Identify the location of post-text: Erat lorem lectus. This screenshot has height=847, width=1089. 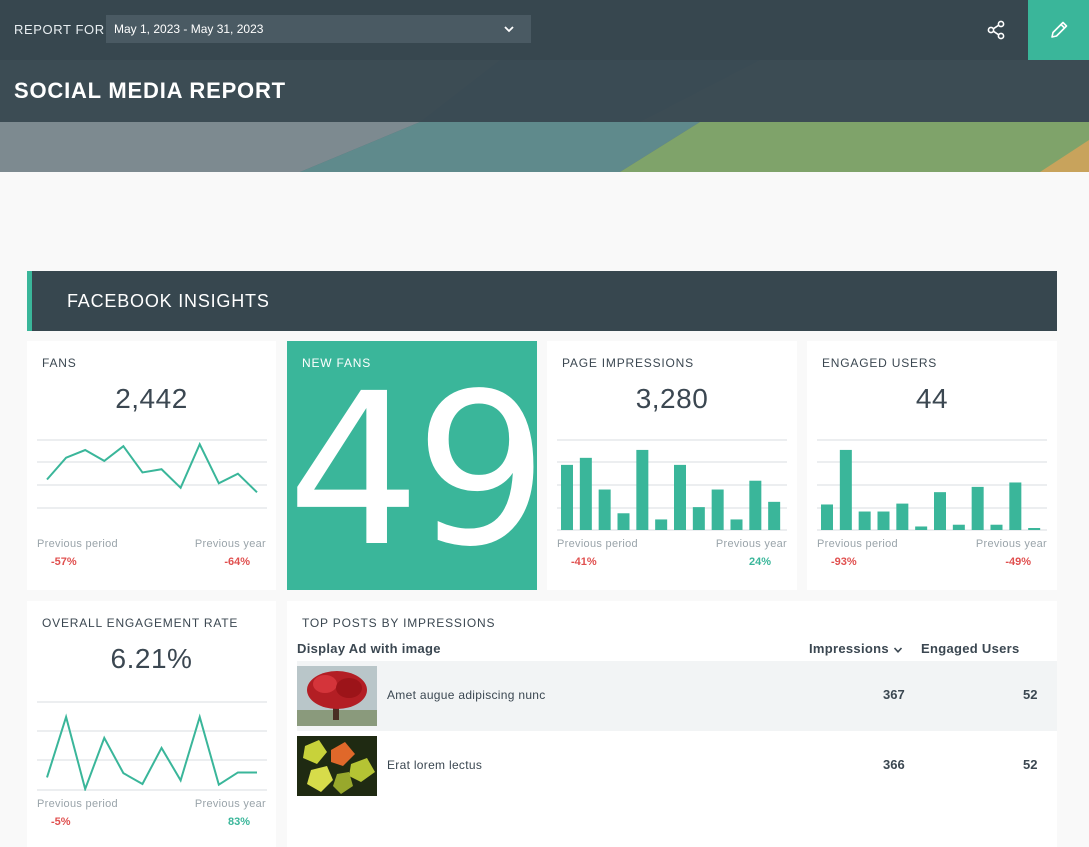
(435, 765).